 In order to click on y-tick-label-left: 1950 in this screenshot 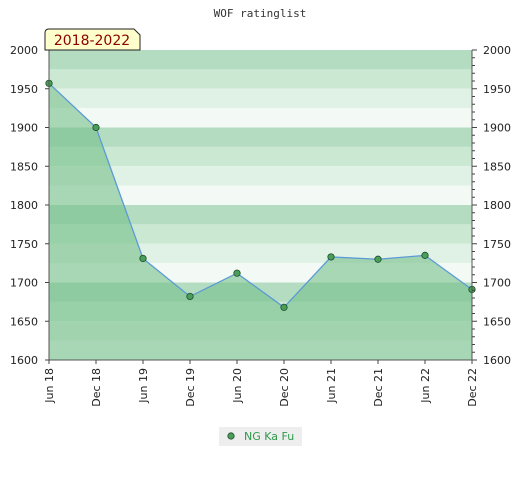, I will do `click(24, 89)`.